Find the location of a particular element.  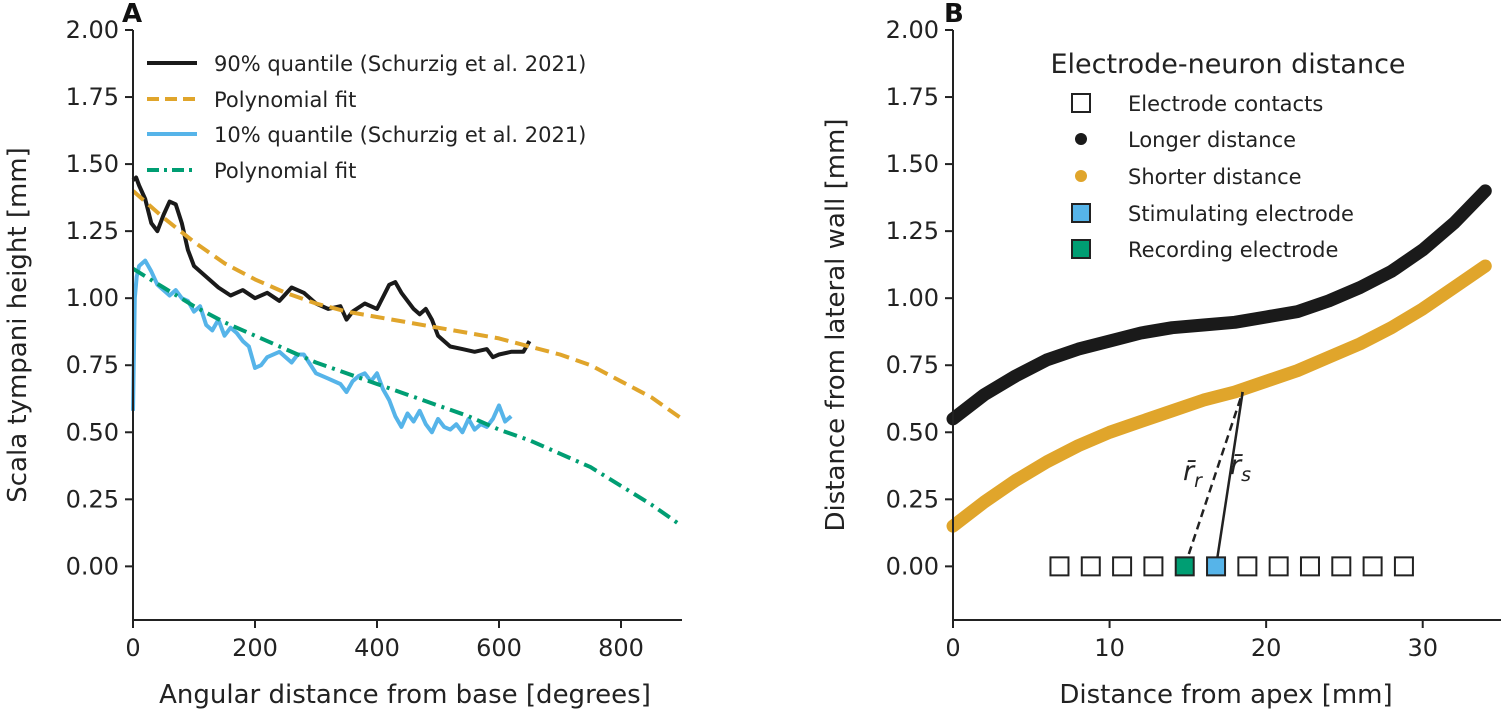

electrode-contact-stimulating is located at coordinates (1216, 566).